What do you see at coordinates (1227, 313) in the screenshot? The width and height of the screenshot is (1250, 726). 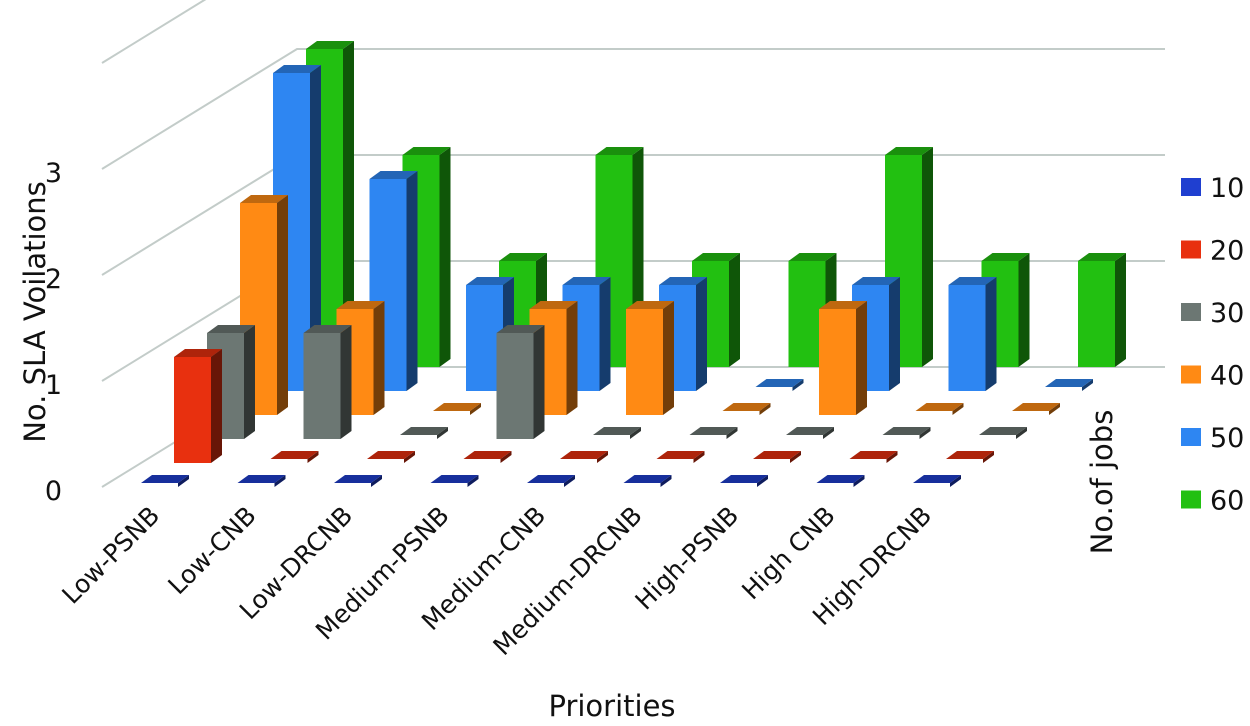 I see `legend-label: 30` at bounding box center [1227, 313].